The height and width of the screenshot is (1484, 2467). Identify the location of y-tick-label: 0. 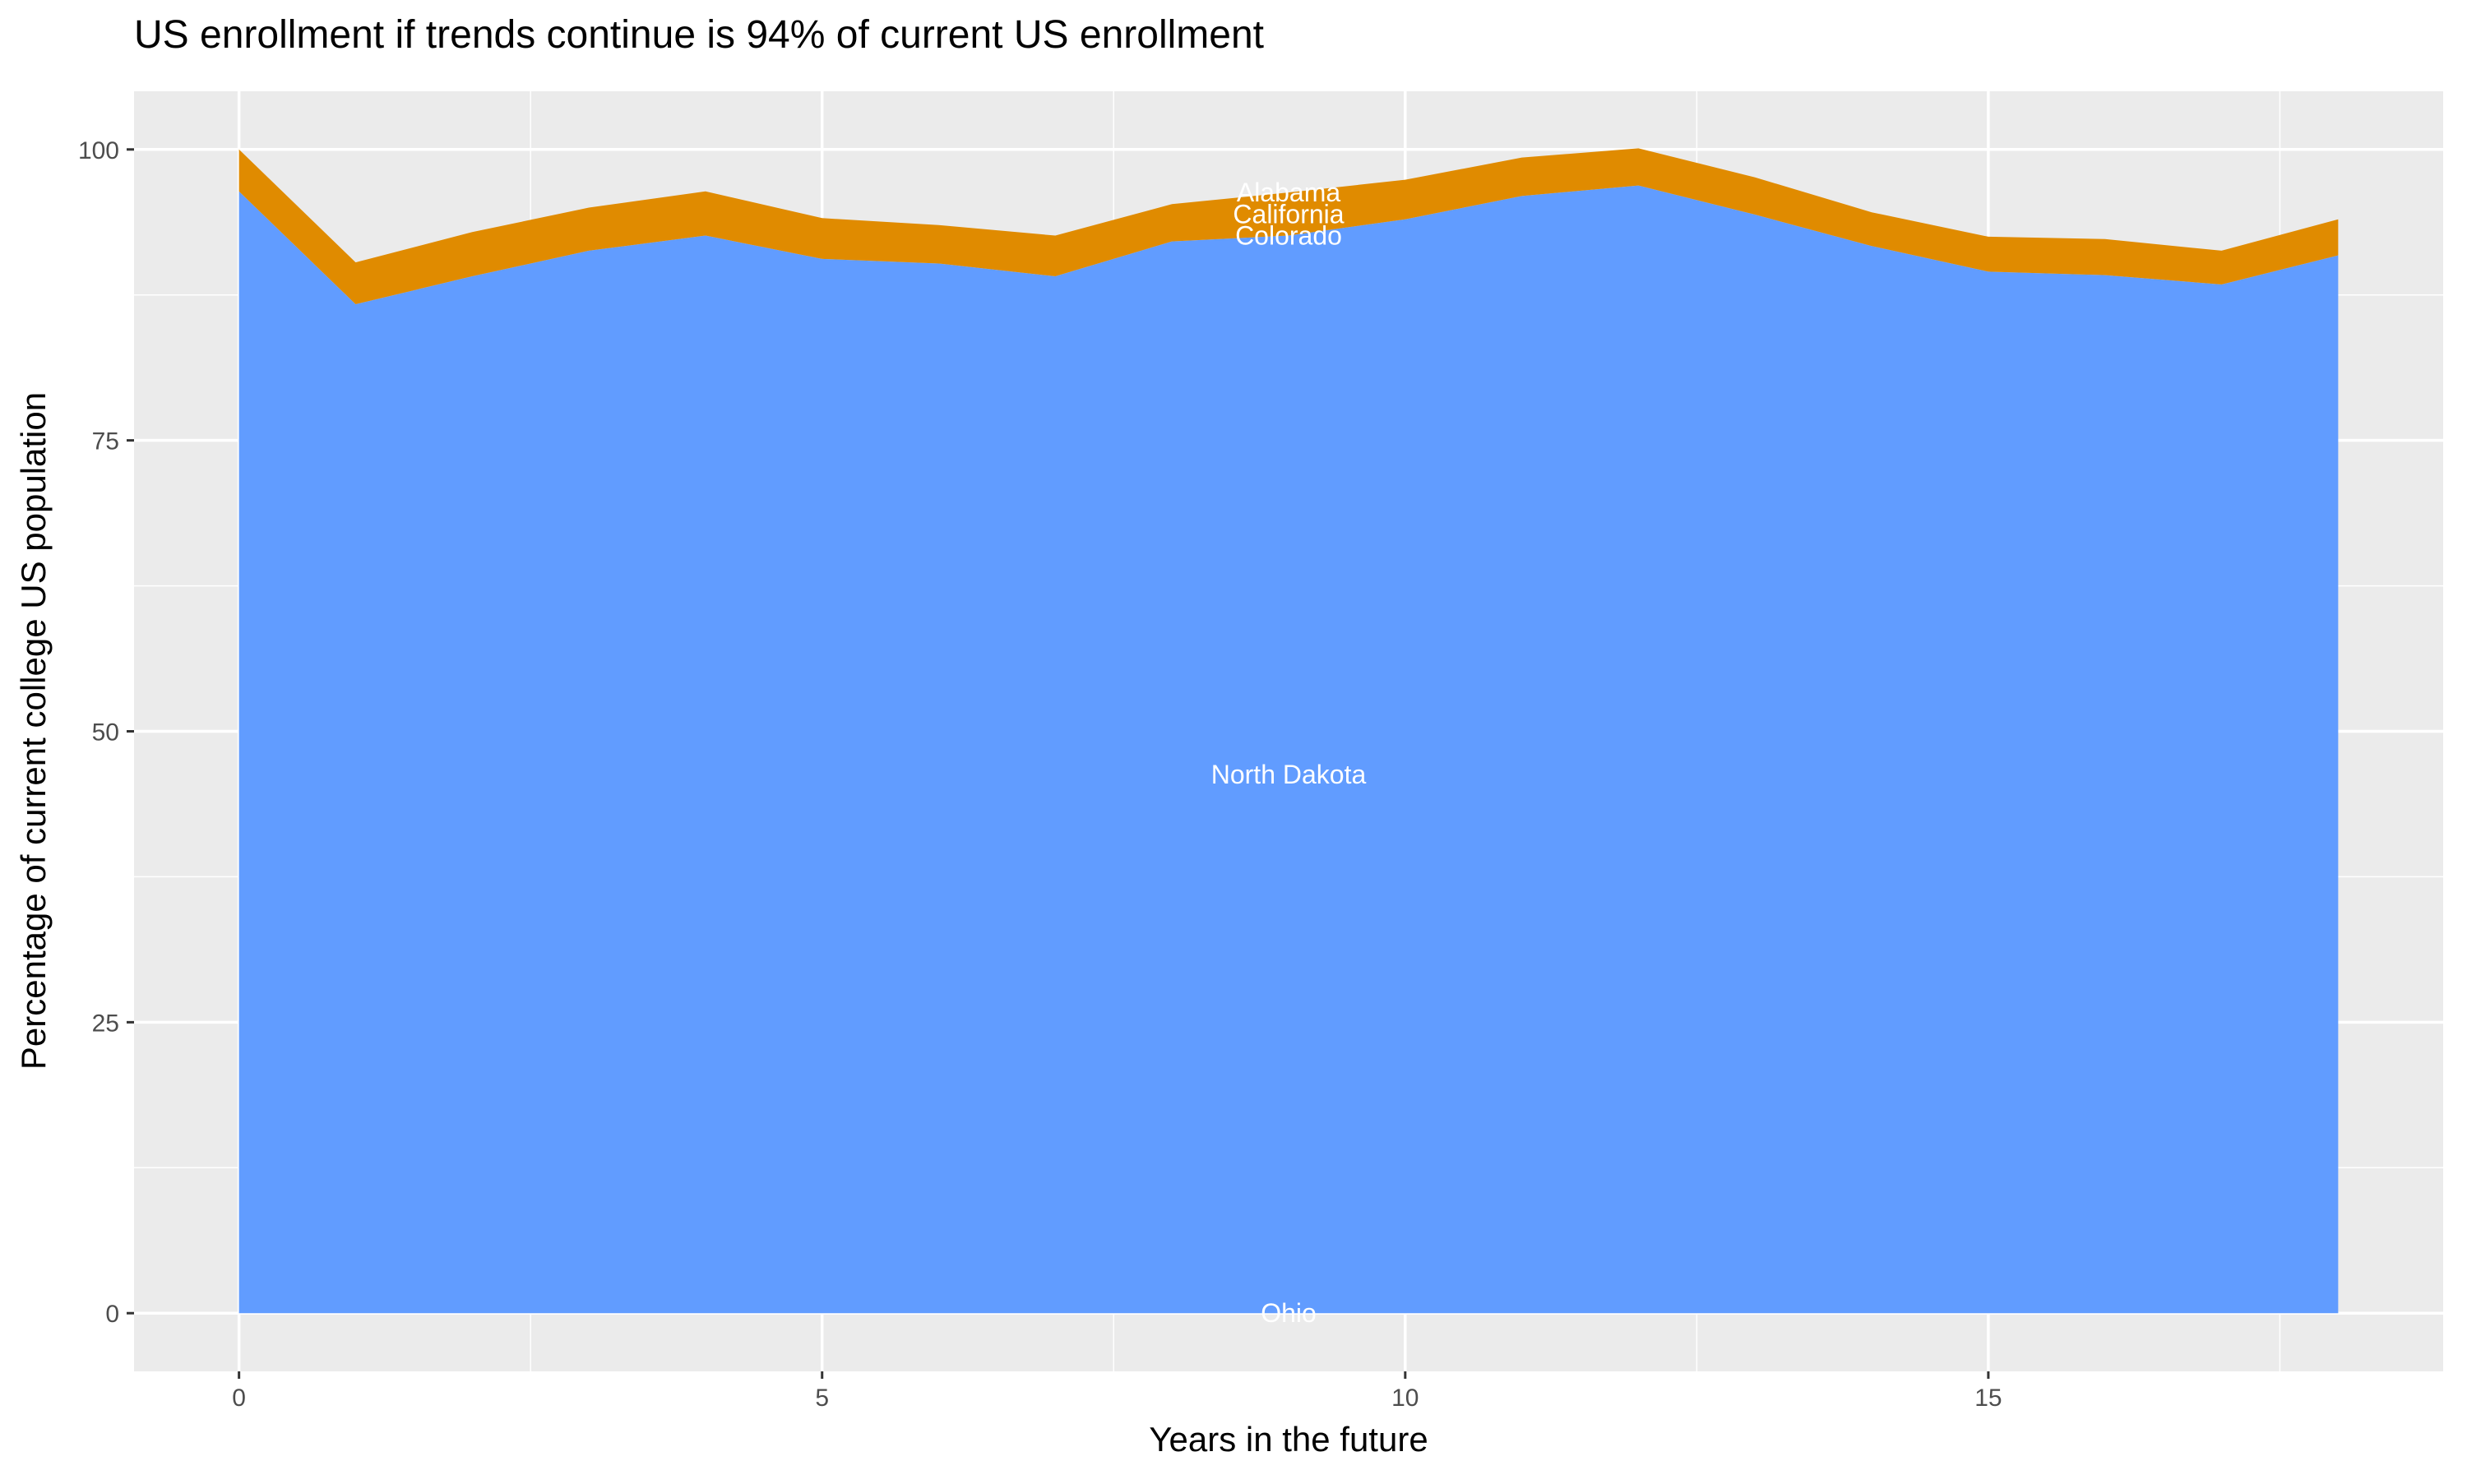
(112, 1314).